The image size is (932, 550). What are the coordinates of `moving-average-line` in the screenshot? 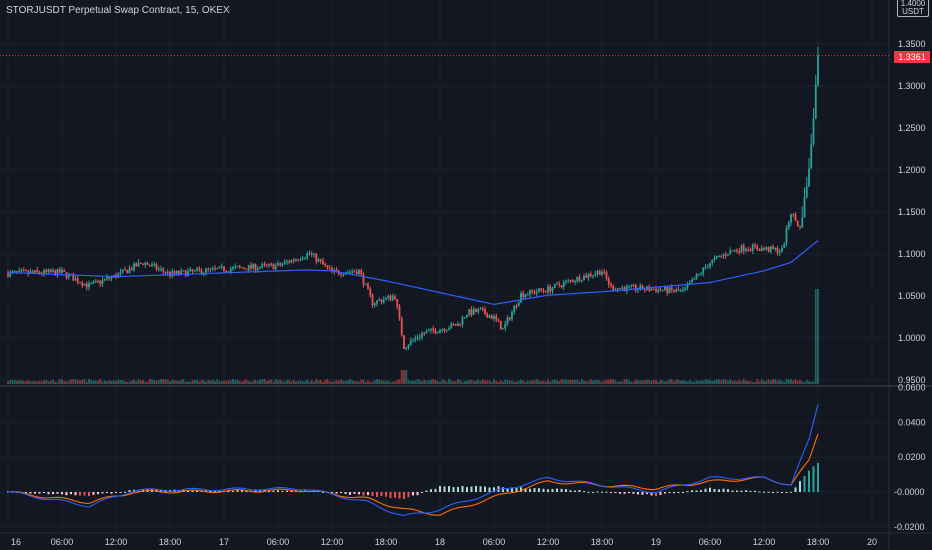 It's located at (413, 273).